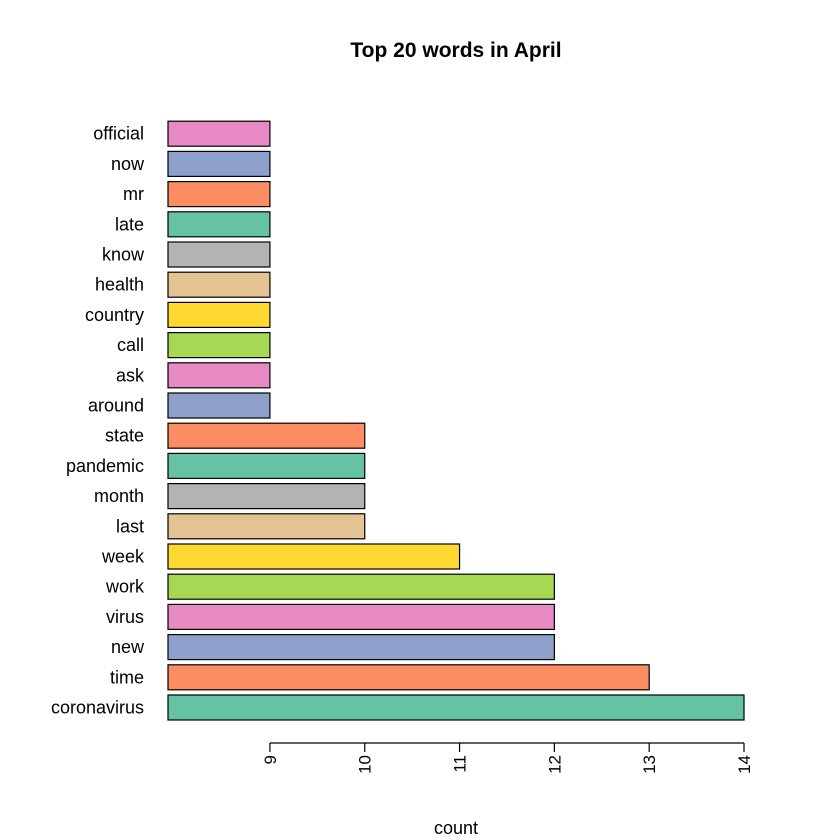 The image size is (840, 840). What do you see at coordinates (456, 828) in the screenshot?
I see `x-axis-label: count` at bounding box center [456, 828].